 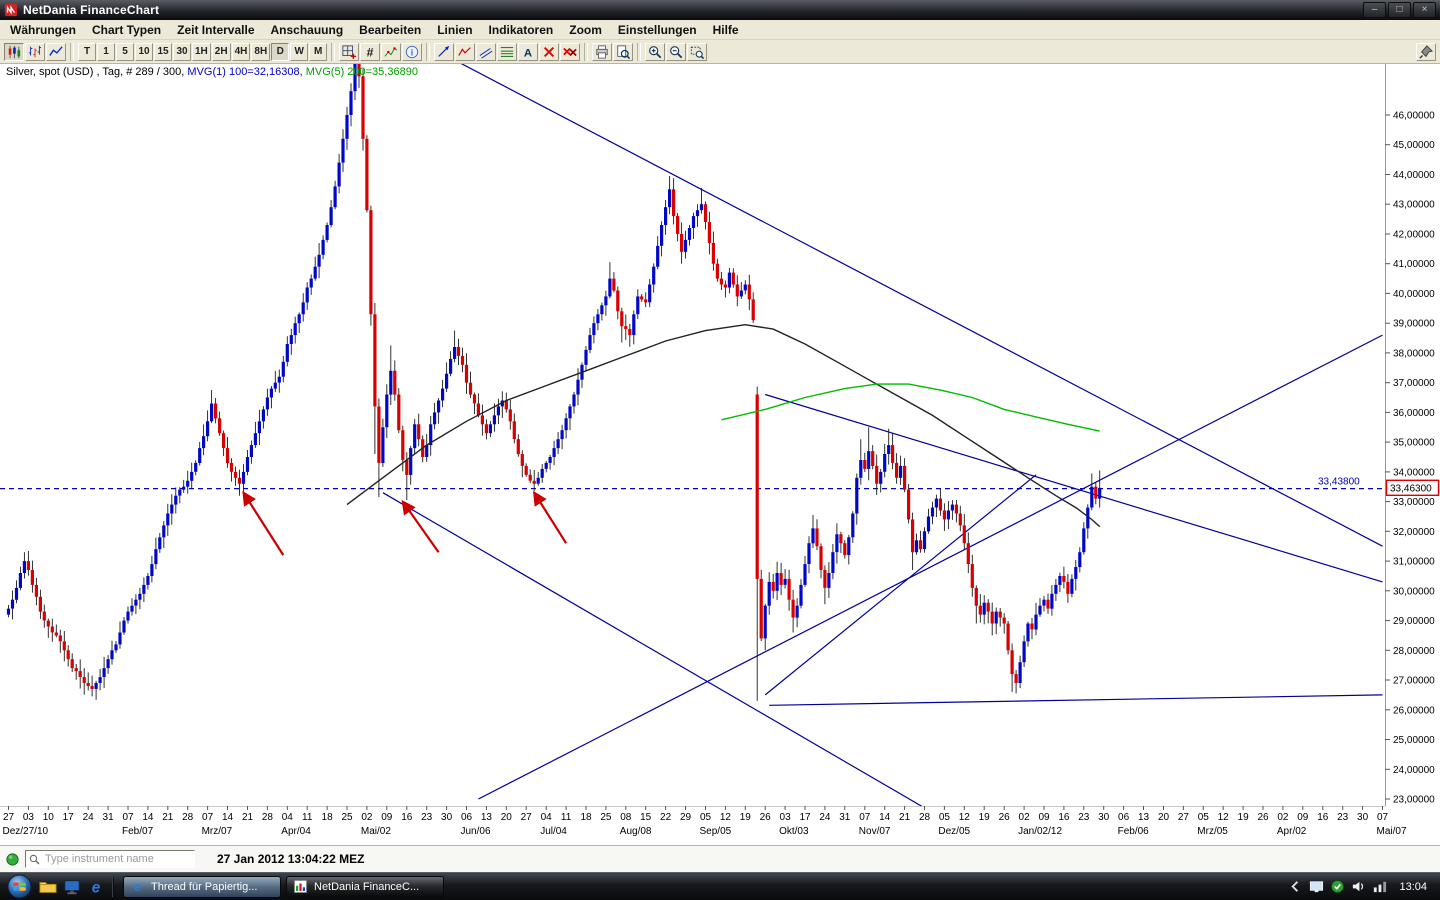 I want to click on hidden-icons-chevron, so click(x=1295, y=886).